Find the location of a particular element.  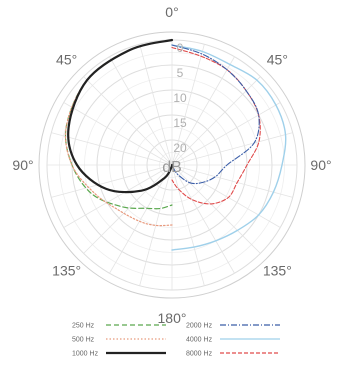

series-1000hz is located at coordinates (120, 116).